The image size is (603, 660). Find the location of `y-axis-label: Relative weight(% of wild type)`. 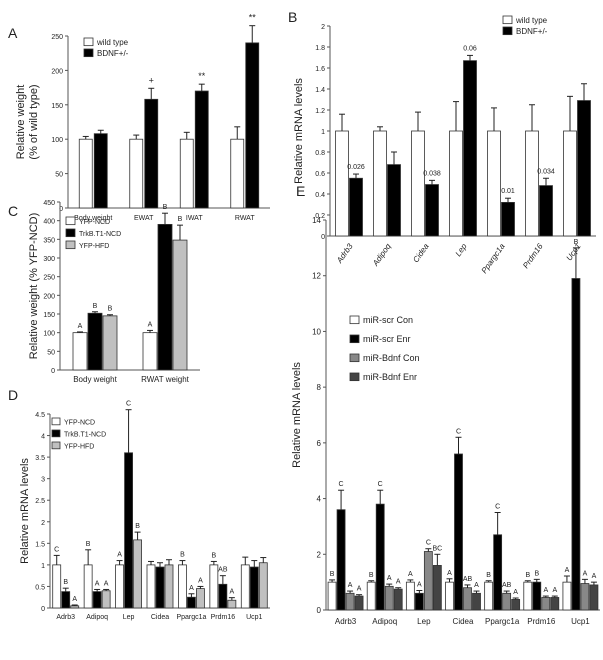

y-axis-label: Relative weight(% of wild type) is located at coordinates (27, 121).